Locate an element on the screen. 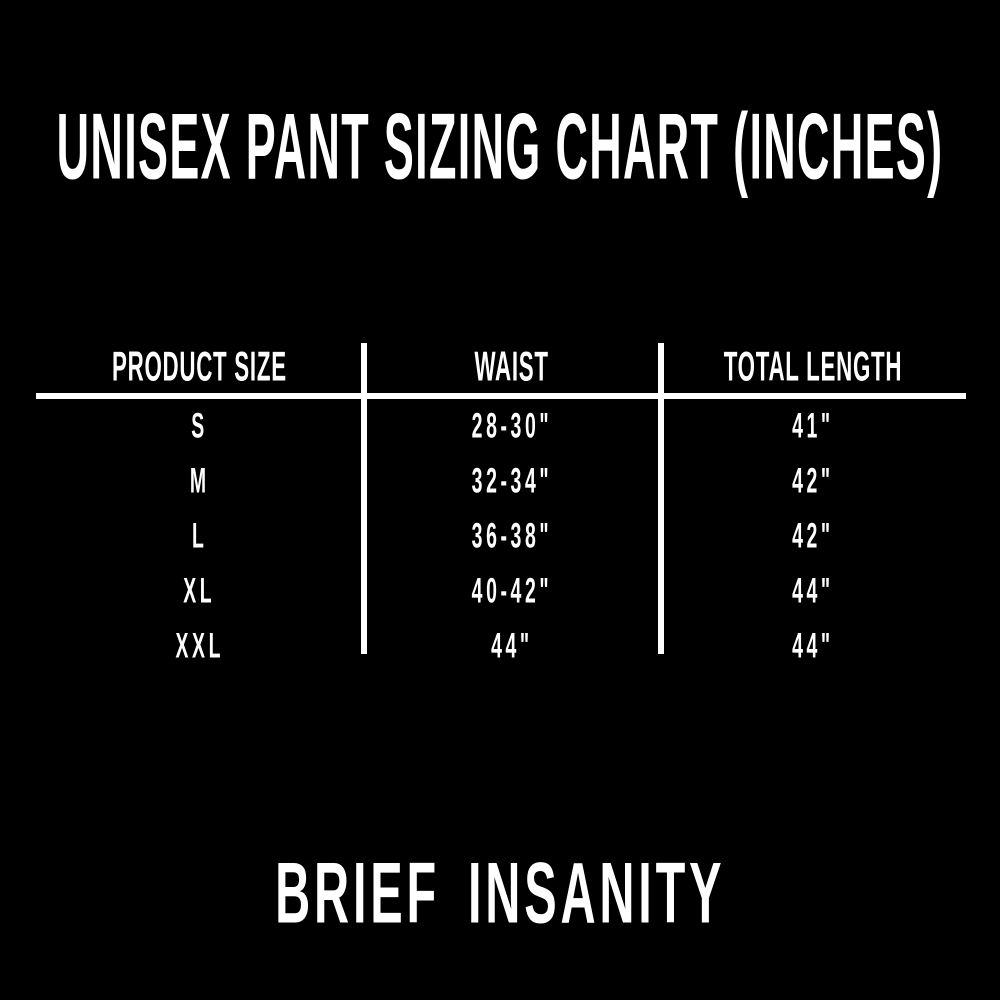 This screenshot has width=1000, height=1000. size-value: XL is located at coordinates (199, 591).